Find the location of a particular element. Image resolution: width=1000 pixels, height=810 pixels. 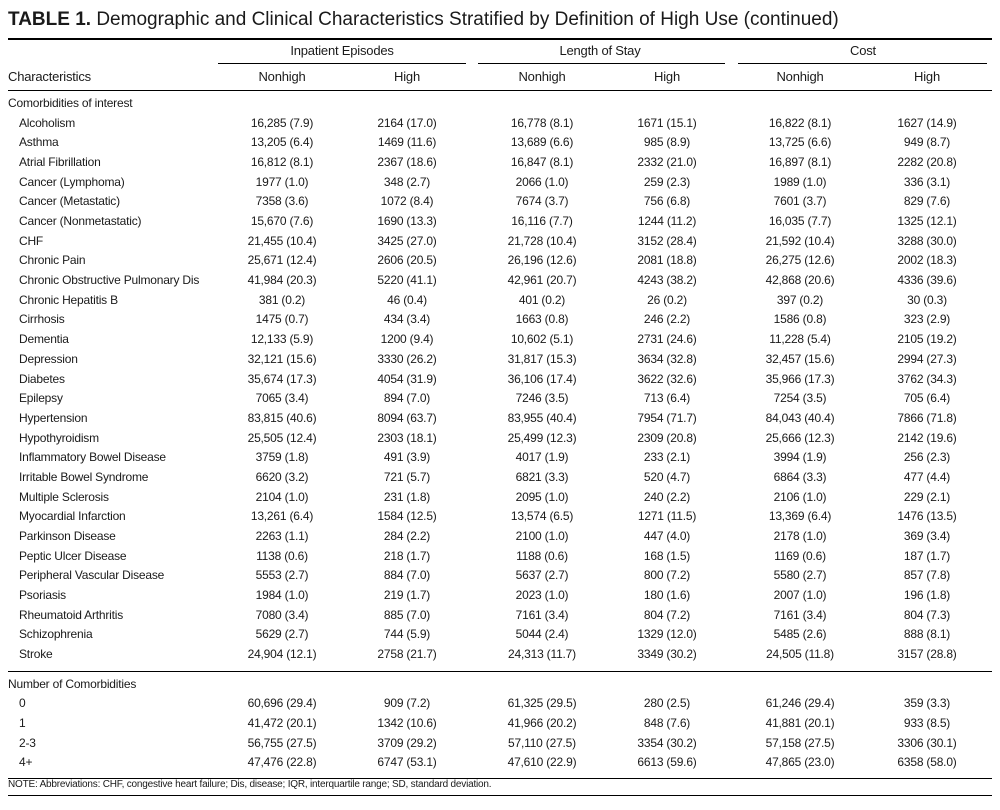

table-cell: 705 (6.4) is located at coordinates (927, 398).